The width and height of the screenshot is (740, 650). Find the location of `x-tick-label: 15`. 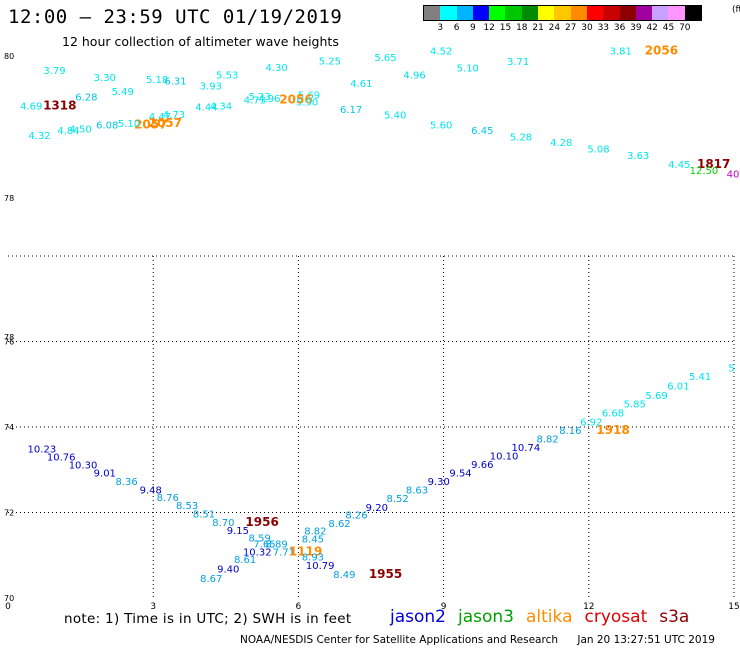

x-tick-label: 15 is located at coordinates (733, 607).